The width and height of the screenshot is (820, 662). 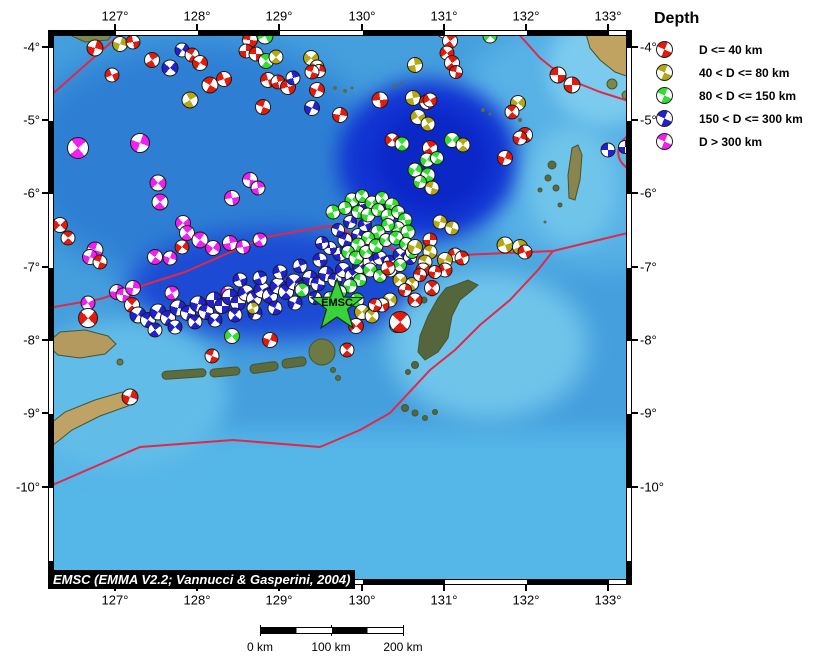 What do you see at coordinates (337, 303) in the screenshot?
I see `emsc-star-label: EMSC` at bounding box center [337, 303].